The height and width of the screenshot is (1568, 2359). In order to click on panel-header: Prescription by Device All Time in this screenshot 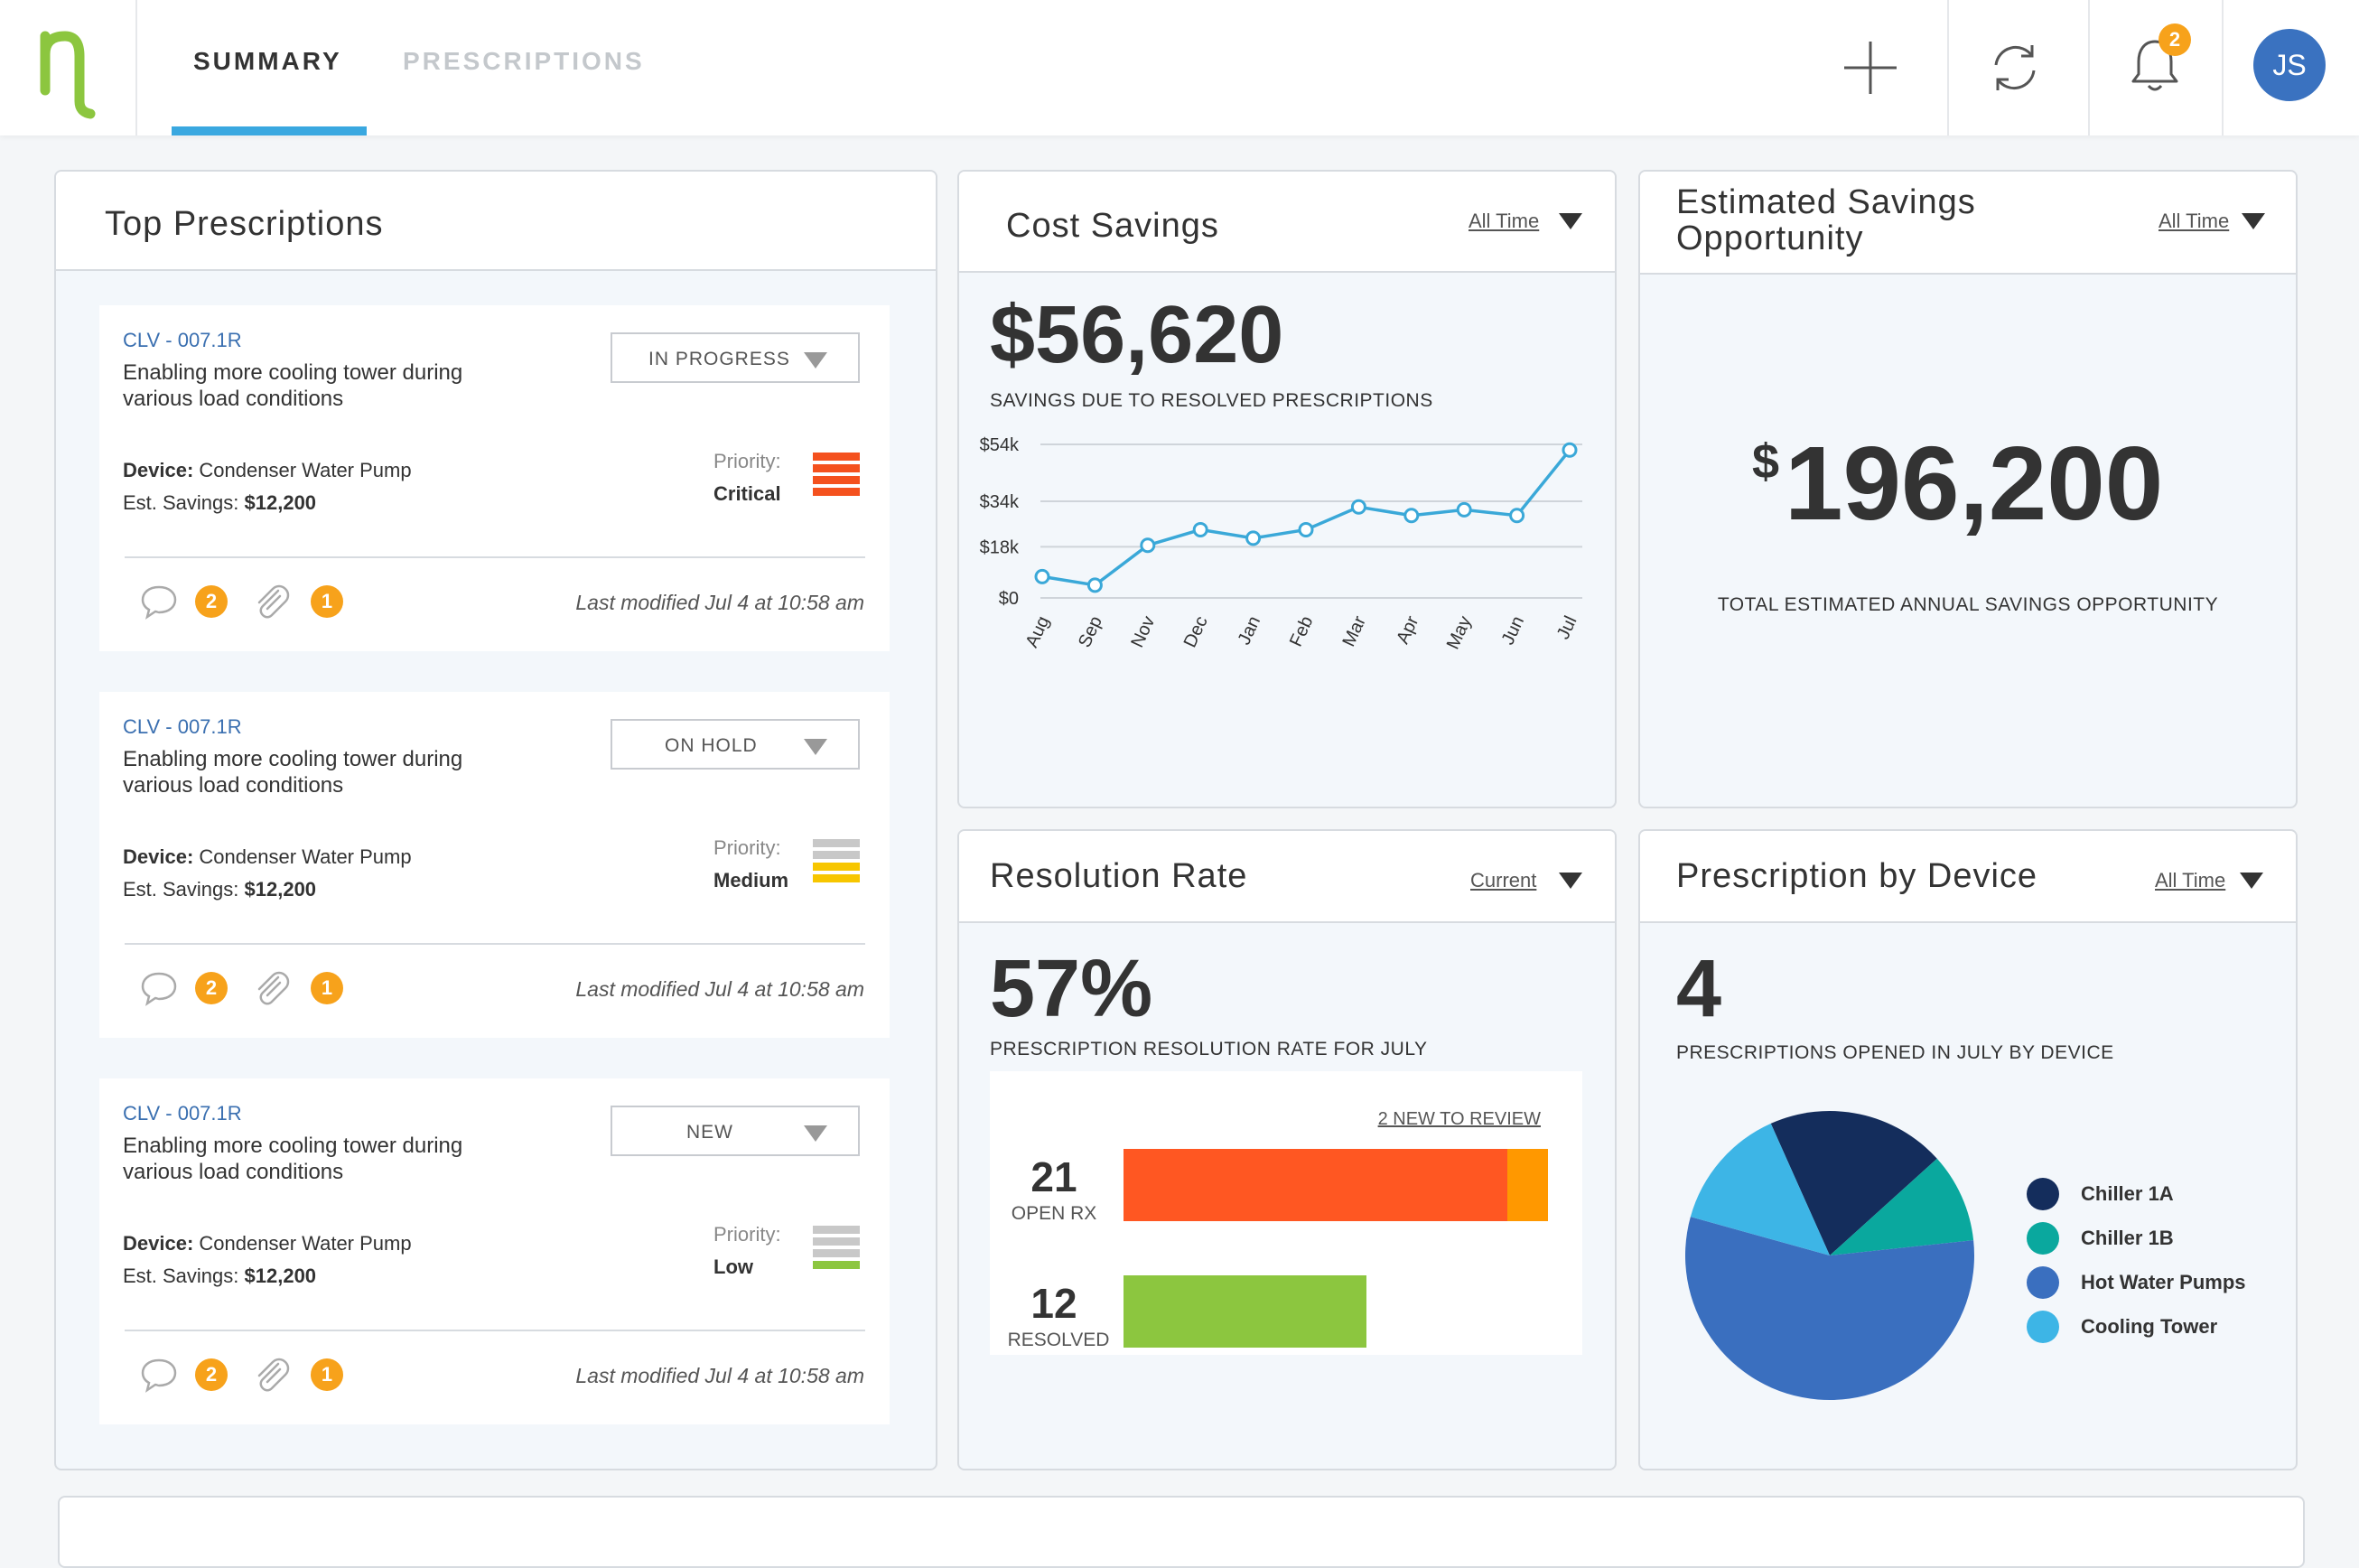, I will do `click(1968, 877)`.